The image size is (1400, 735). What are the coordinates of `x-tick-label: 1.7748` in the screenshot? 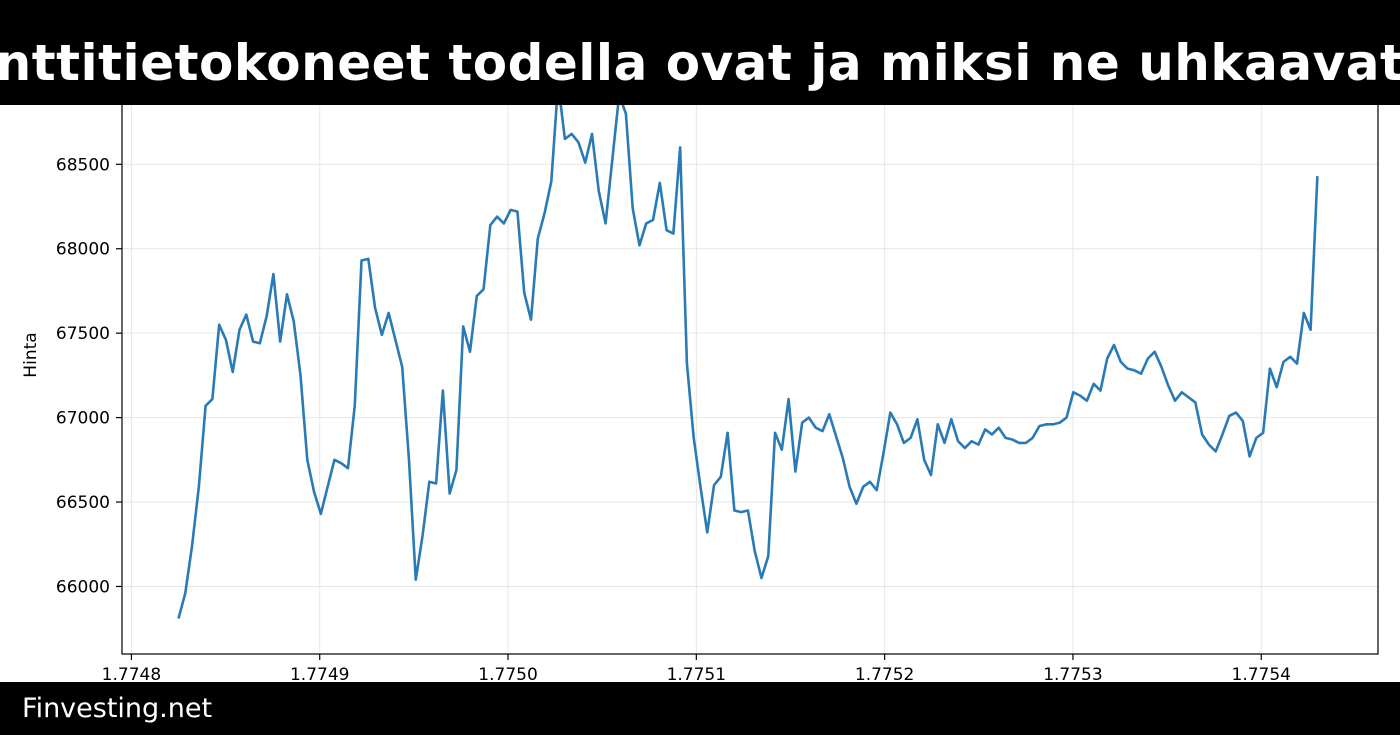 It's located at (131, 675).